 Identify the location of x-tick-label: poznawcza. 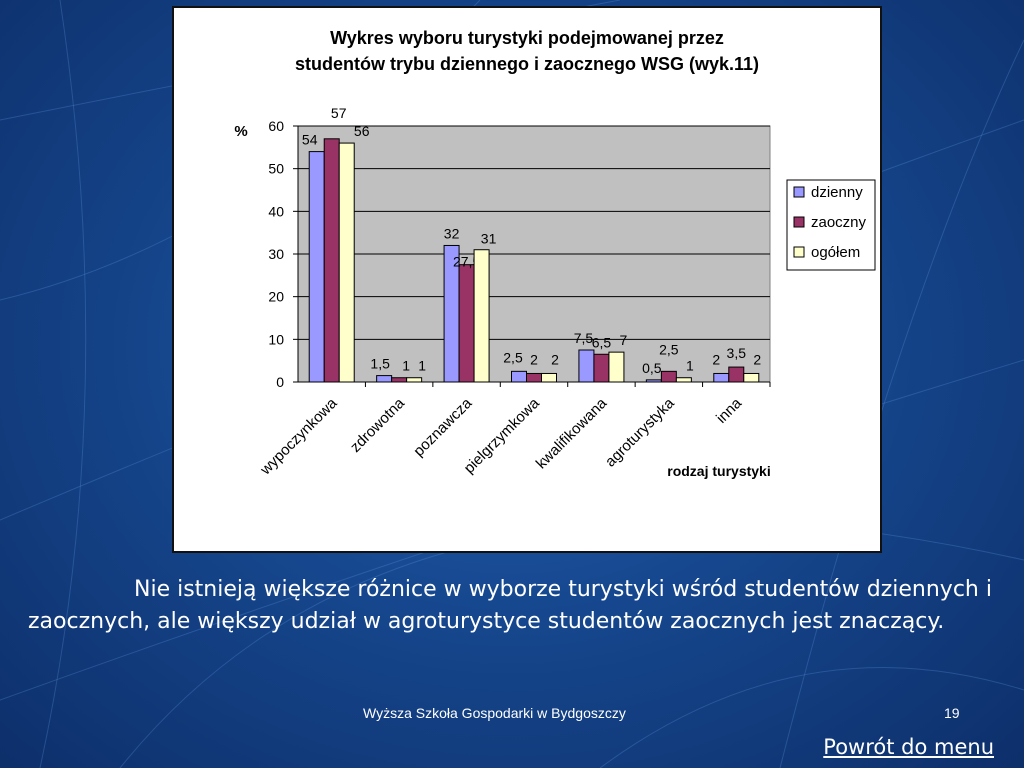
(443, 427).